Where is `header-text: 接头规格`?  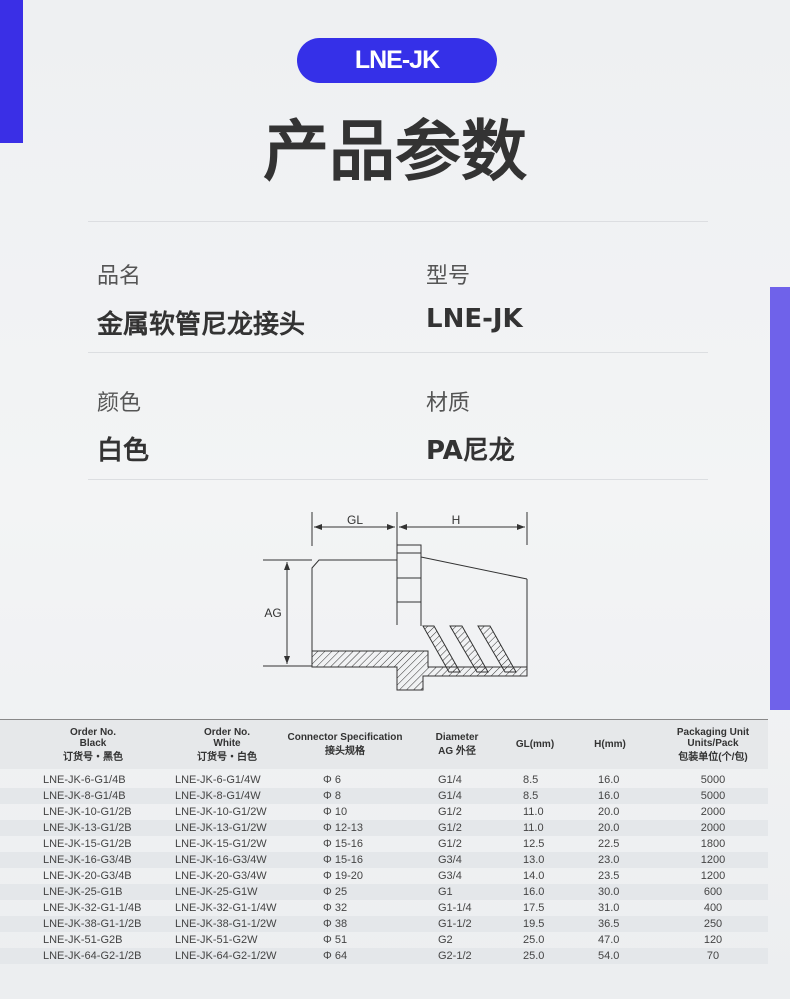
header-text: 接头规格 is located at coordinates (344, 751).